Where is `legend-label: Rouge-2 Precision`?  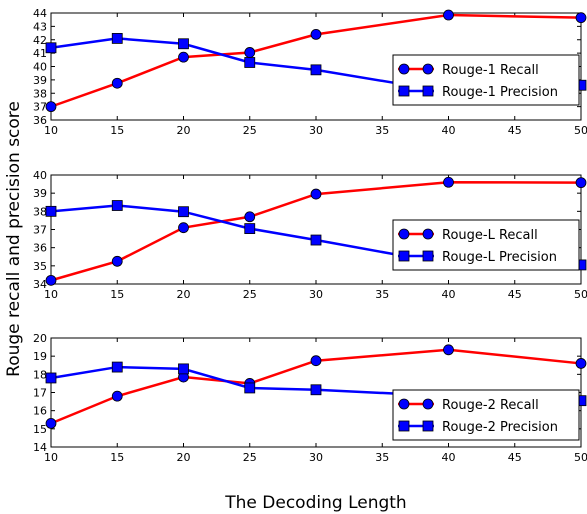 legend-label: Rouge-2 Precision is located at coordinates (500, 427).